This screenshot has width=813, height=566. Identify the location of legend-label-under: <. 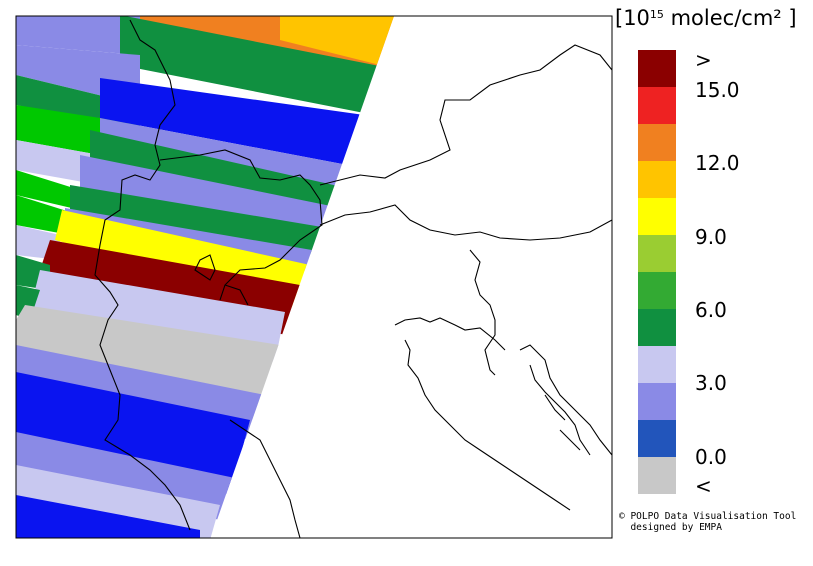
(703, 486).